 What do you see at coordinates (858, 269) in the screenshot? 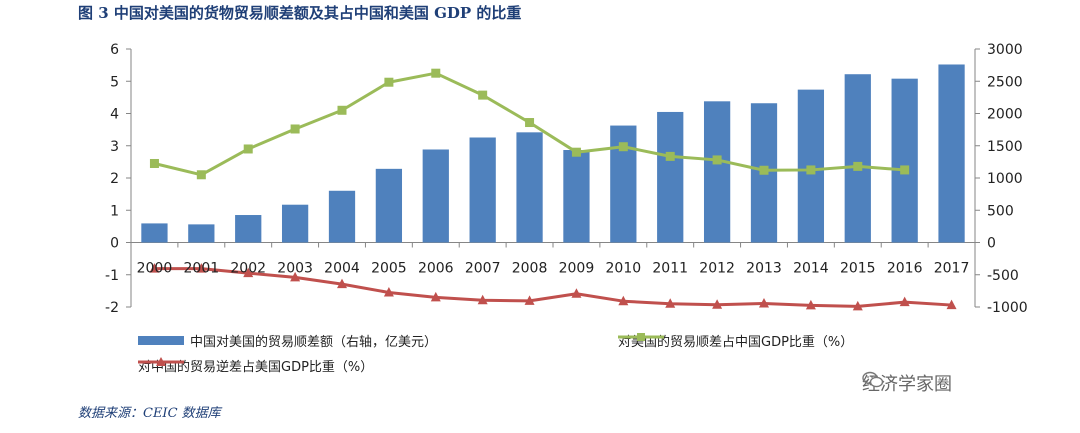
I see `x-tick-label: 2015` at bounding box center [858, 269].